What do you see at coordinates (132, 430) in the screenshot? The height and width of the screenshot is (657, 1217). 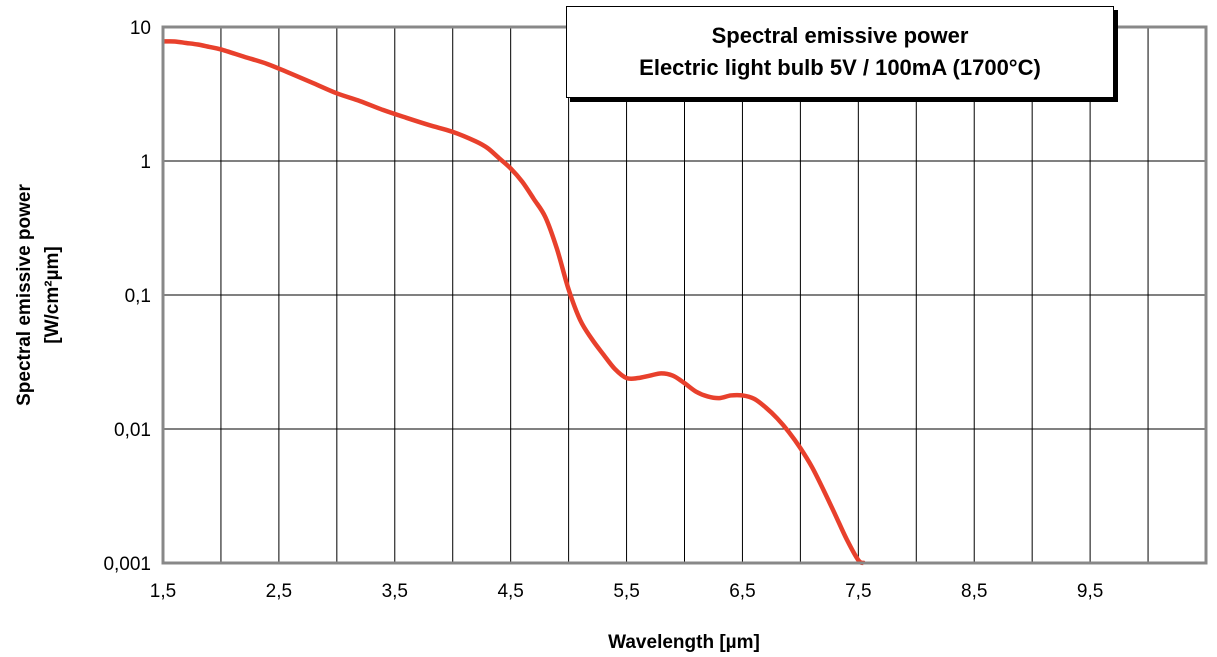 I see `y-tick-label: 0,01` at bounding box center [132, 430].